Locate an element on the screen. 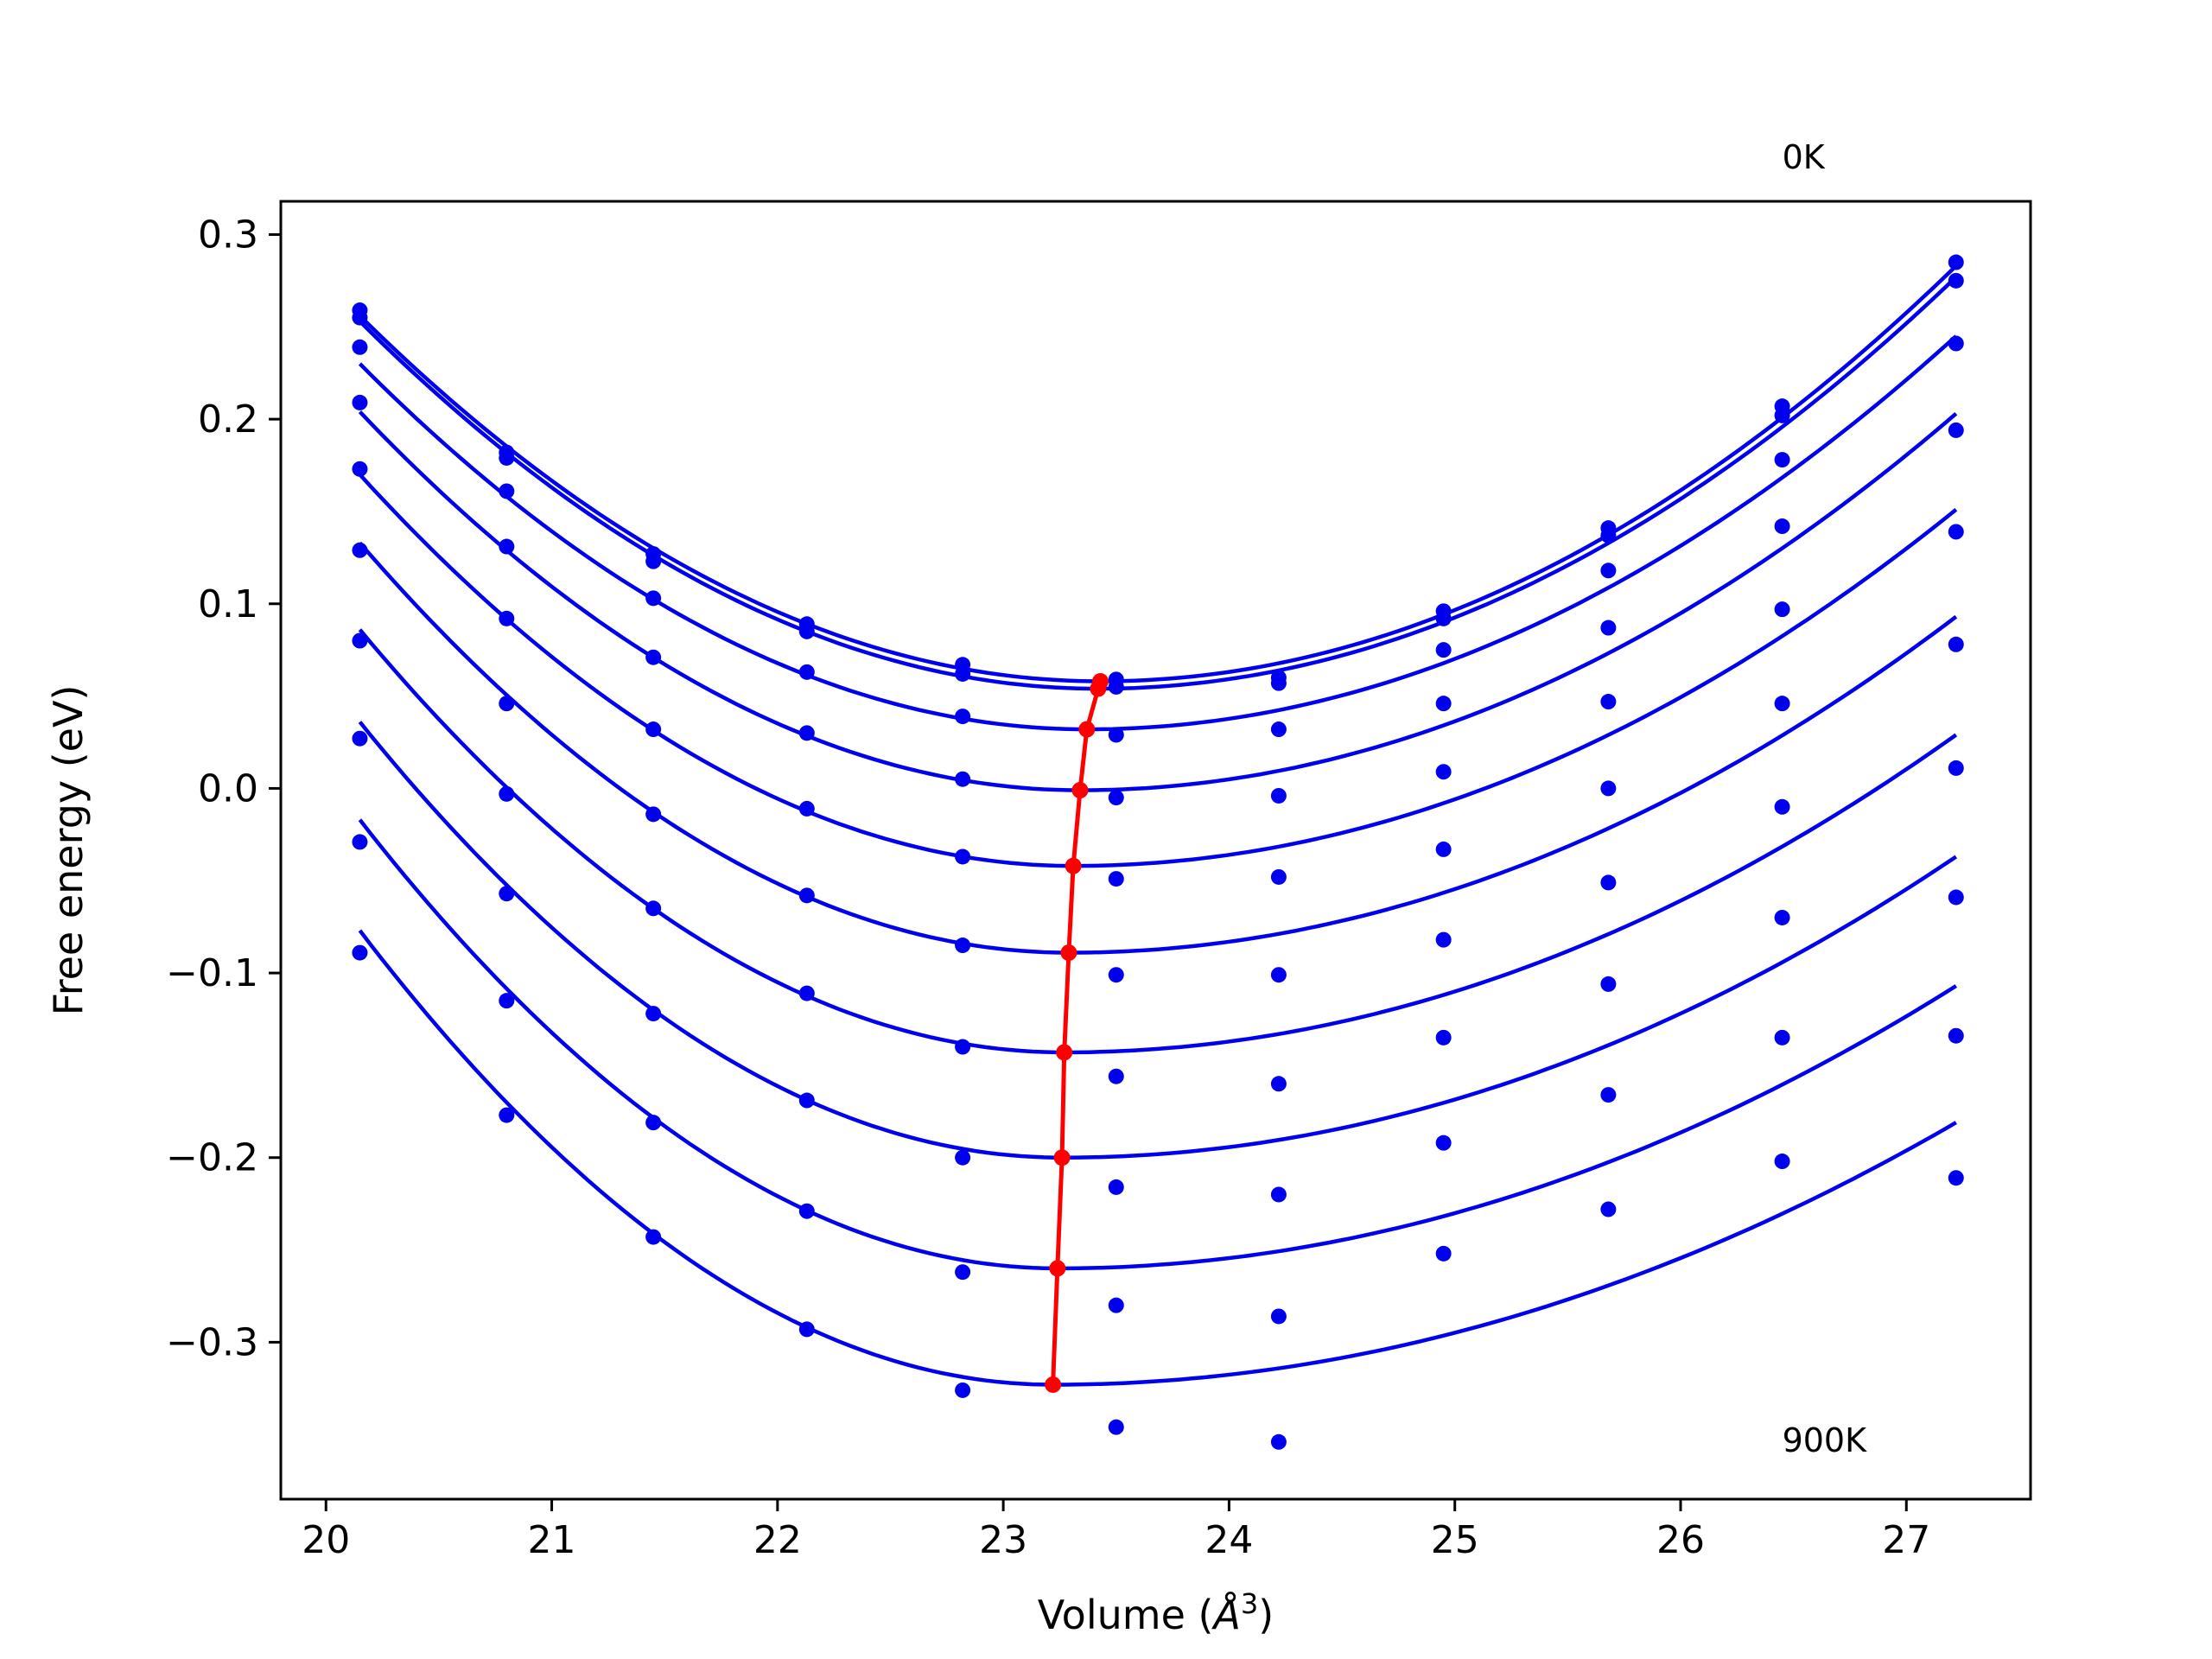 The width and height of the screenshot is (2212, 1659). y-tick-label: −0.2 is located at coordinates (212, 1158).